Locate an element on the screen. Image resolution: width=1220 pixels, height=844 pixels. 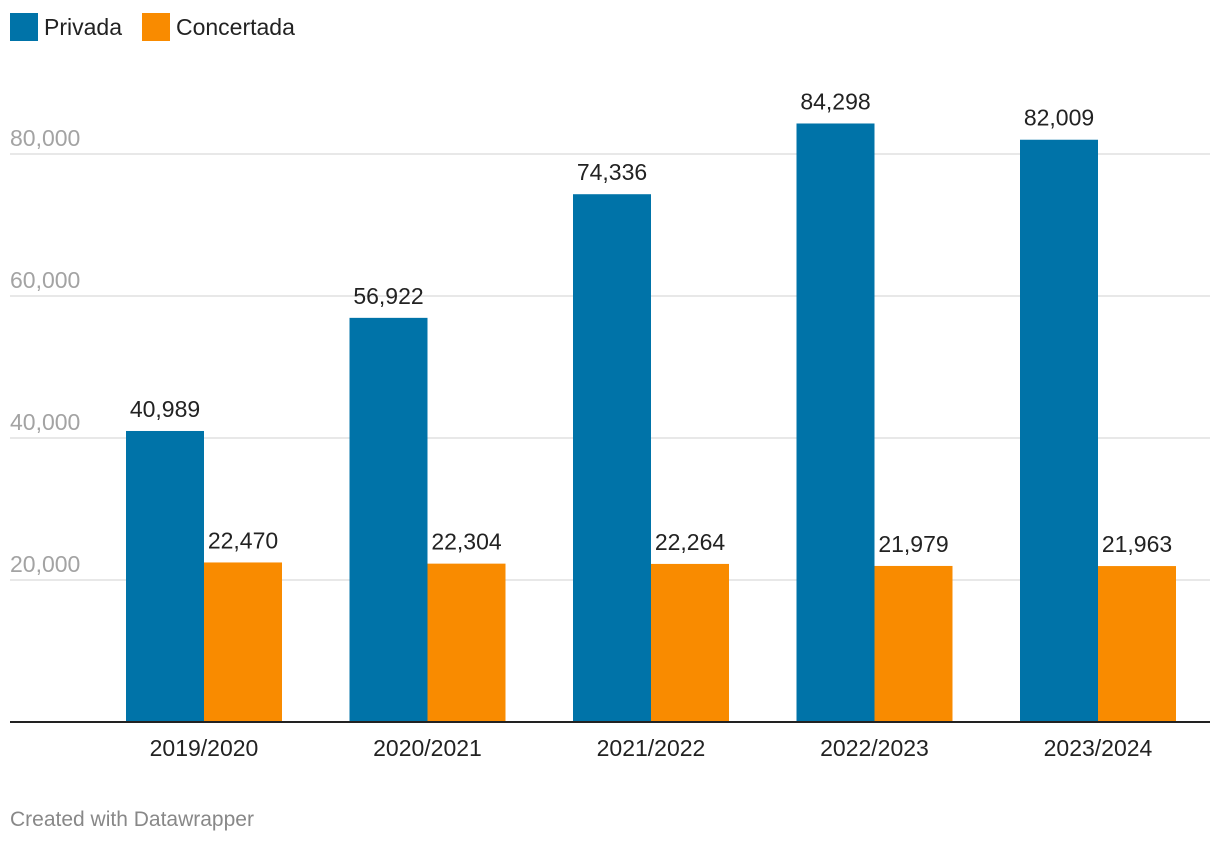
legend-swatch-concertada is located at coordinates (155, 27).